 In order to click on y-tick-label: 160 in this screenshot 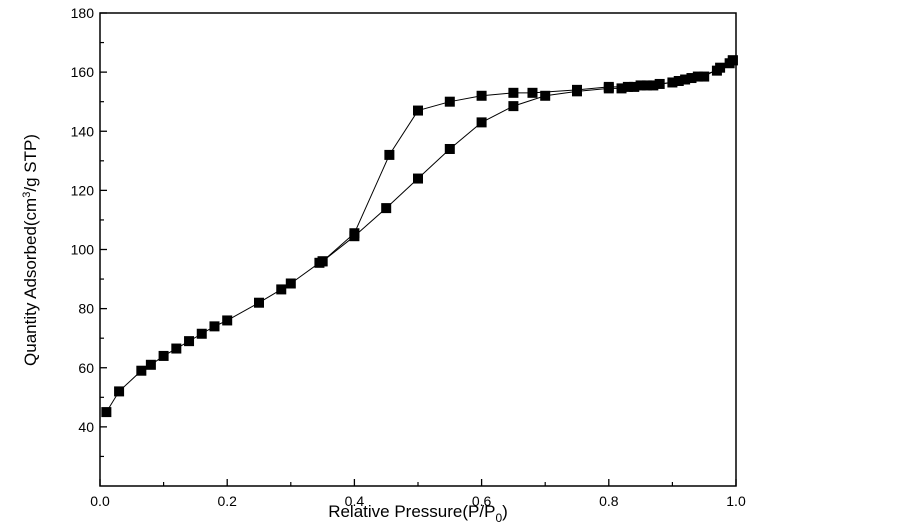, I will do `click(83, 72)`.